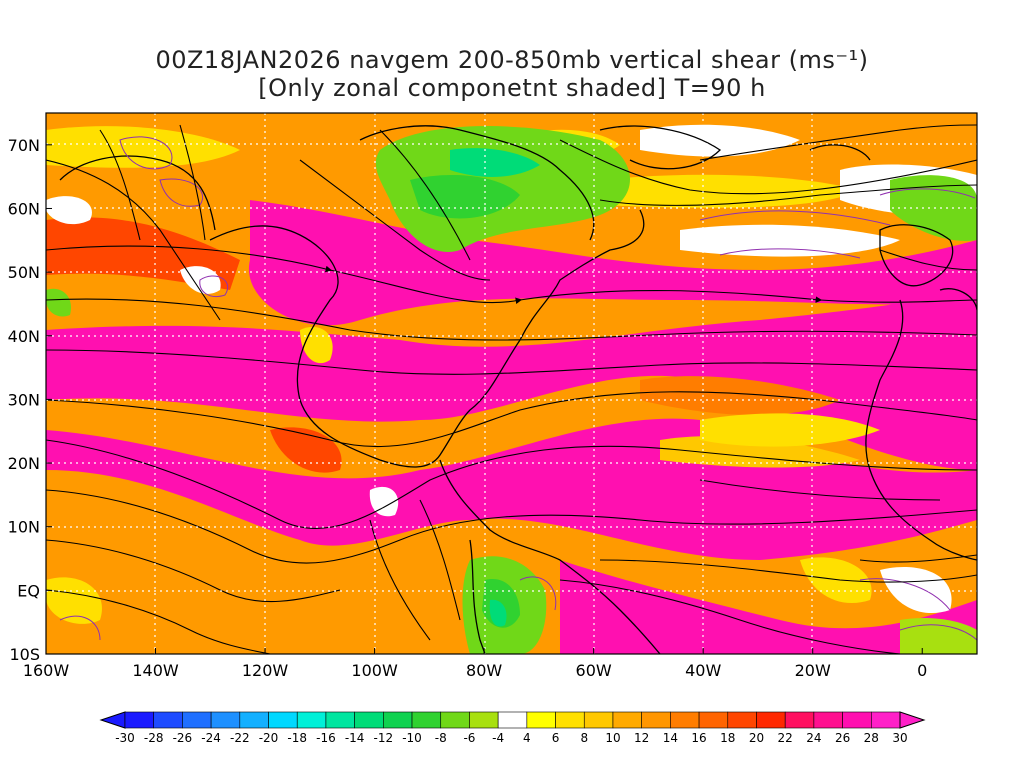 The height and width of the screenshot is (768, 1024). What do you see at coordinates (698, 738) in the screenshot?
I see `colorbar-label: 16` at bounding box center [698, 738].